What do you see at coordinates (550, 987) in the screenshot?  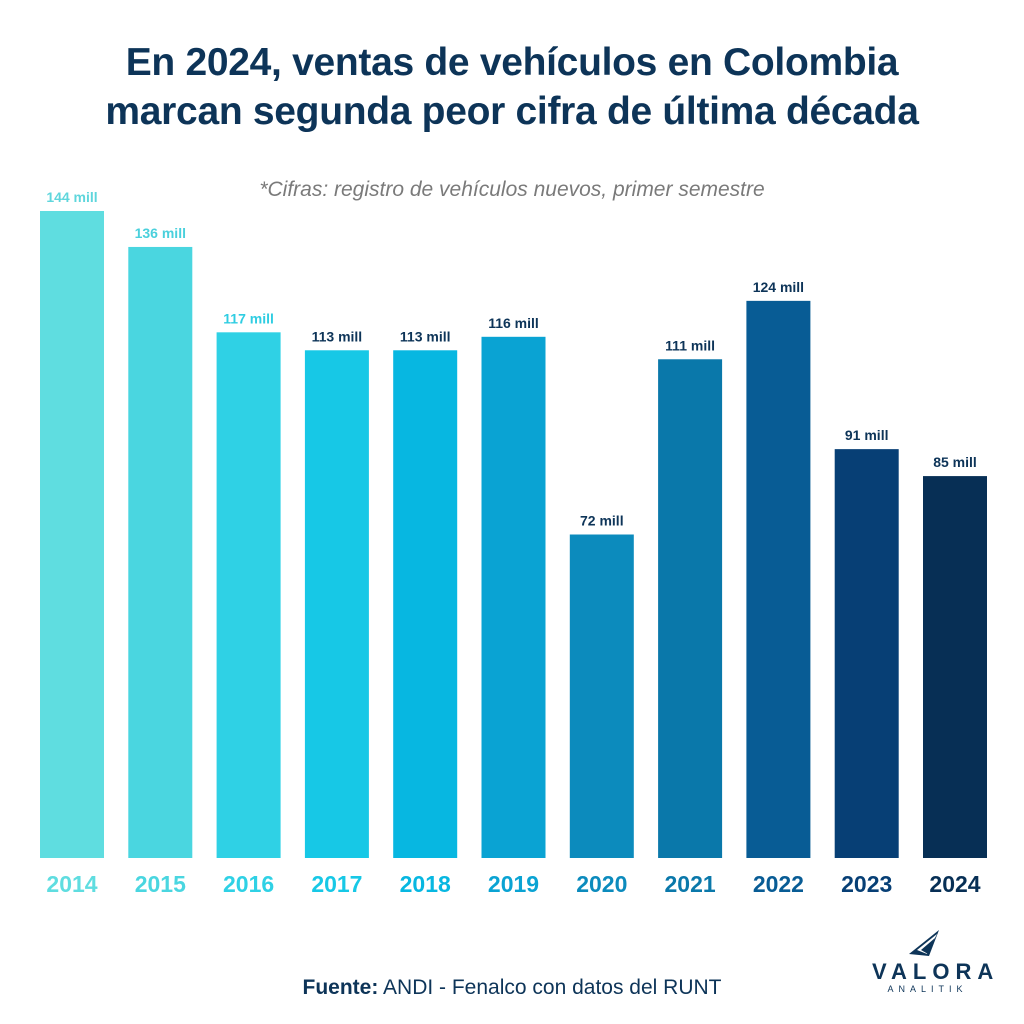 I see `source-text: ANDI - Fenalco con datos del RUNT` at bounding box center [550, 987].